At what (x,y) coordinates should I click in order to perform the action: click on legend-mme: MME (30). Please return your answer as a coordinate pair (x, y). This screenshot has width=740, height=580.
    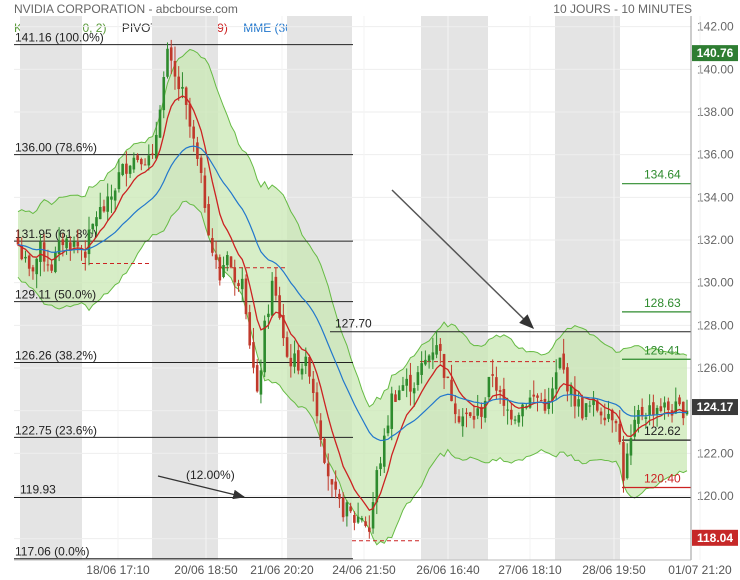
    Looking at the image, I should click on (269, 28).